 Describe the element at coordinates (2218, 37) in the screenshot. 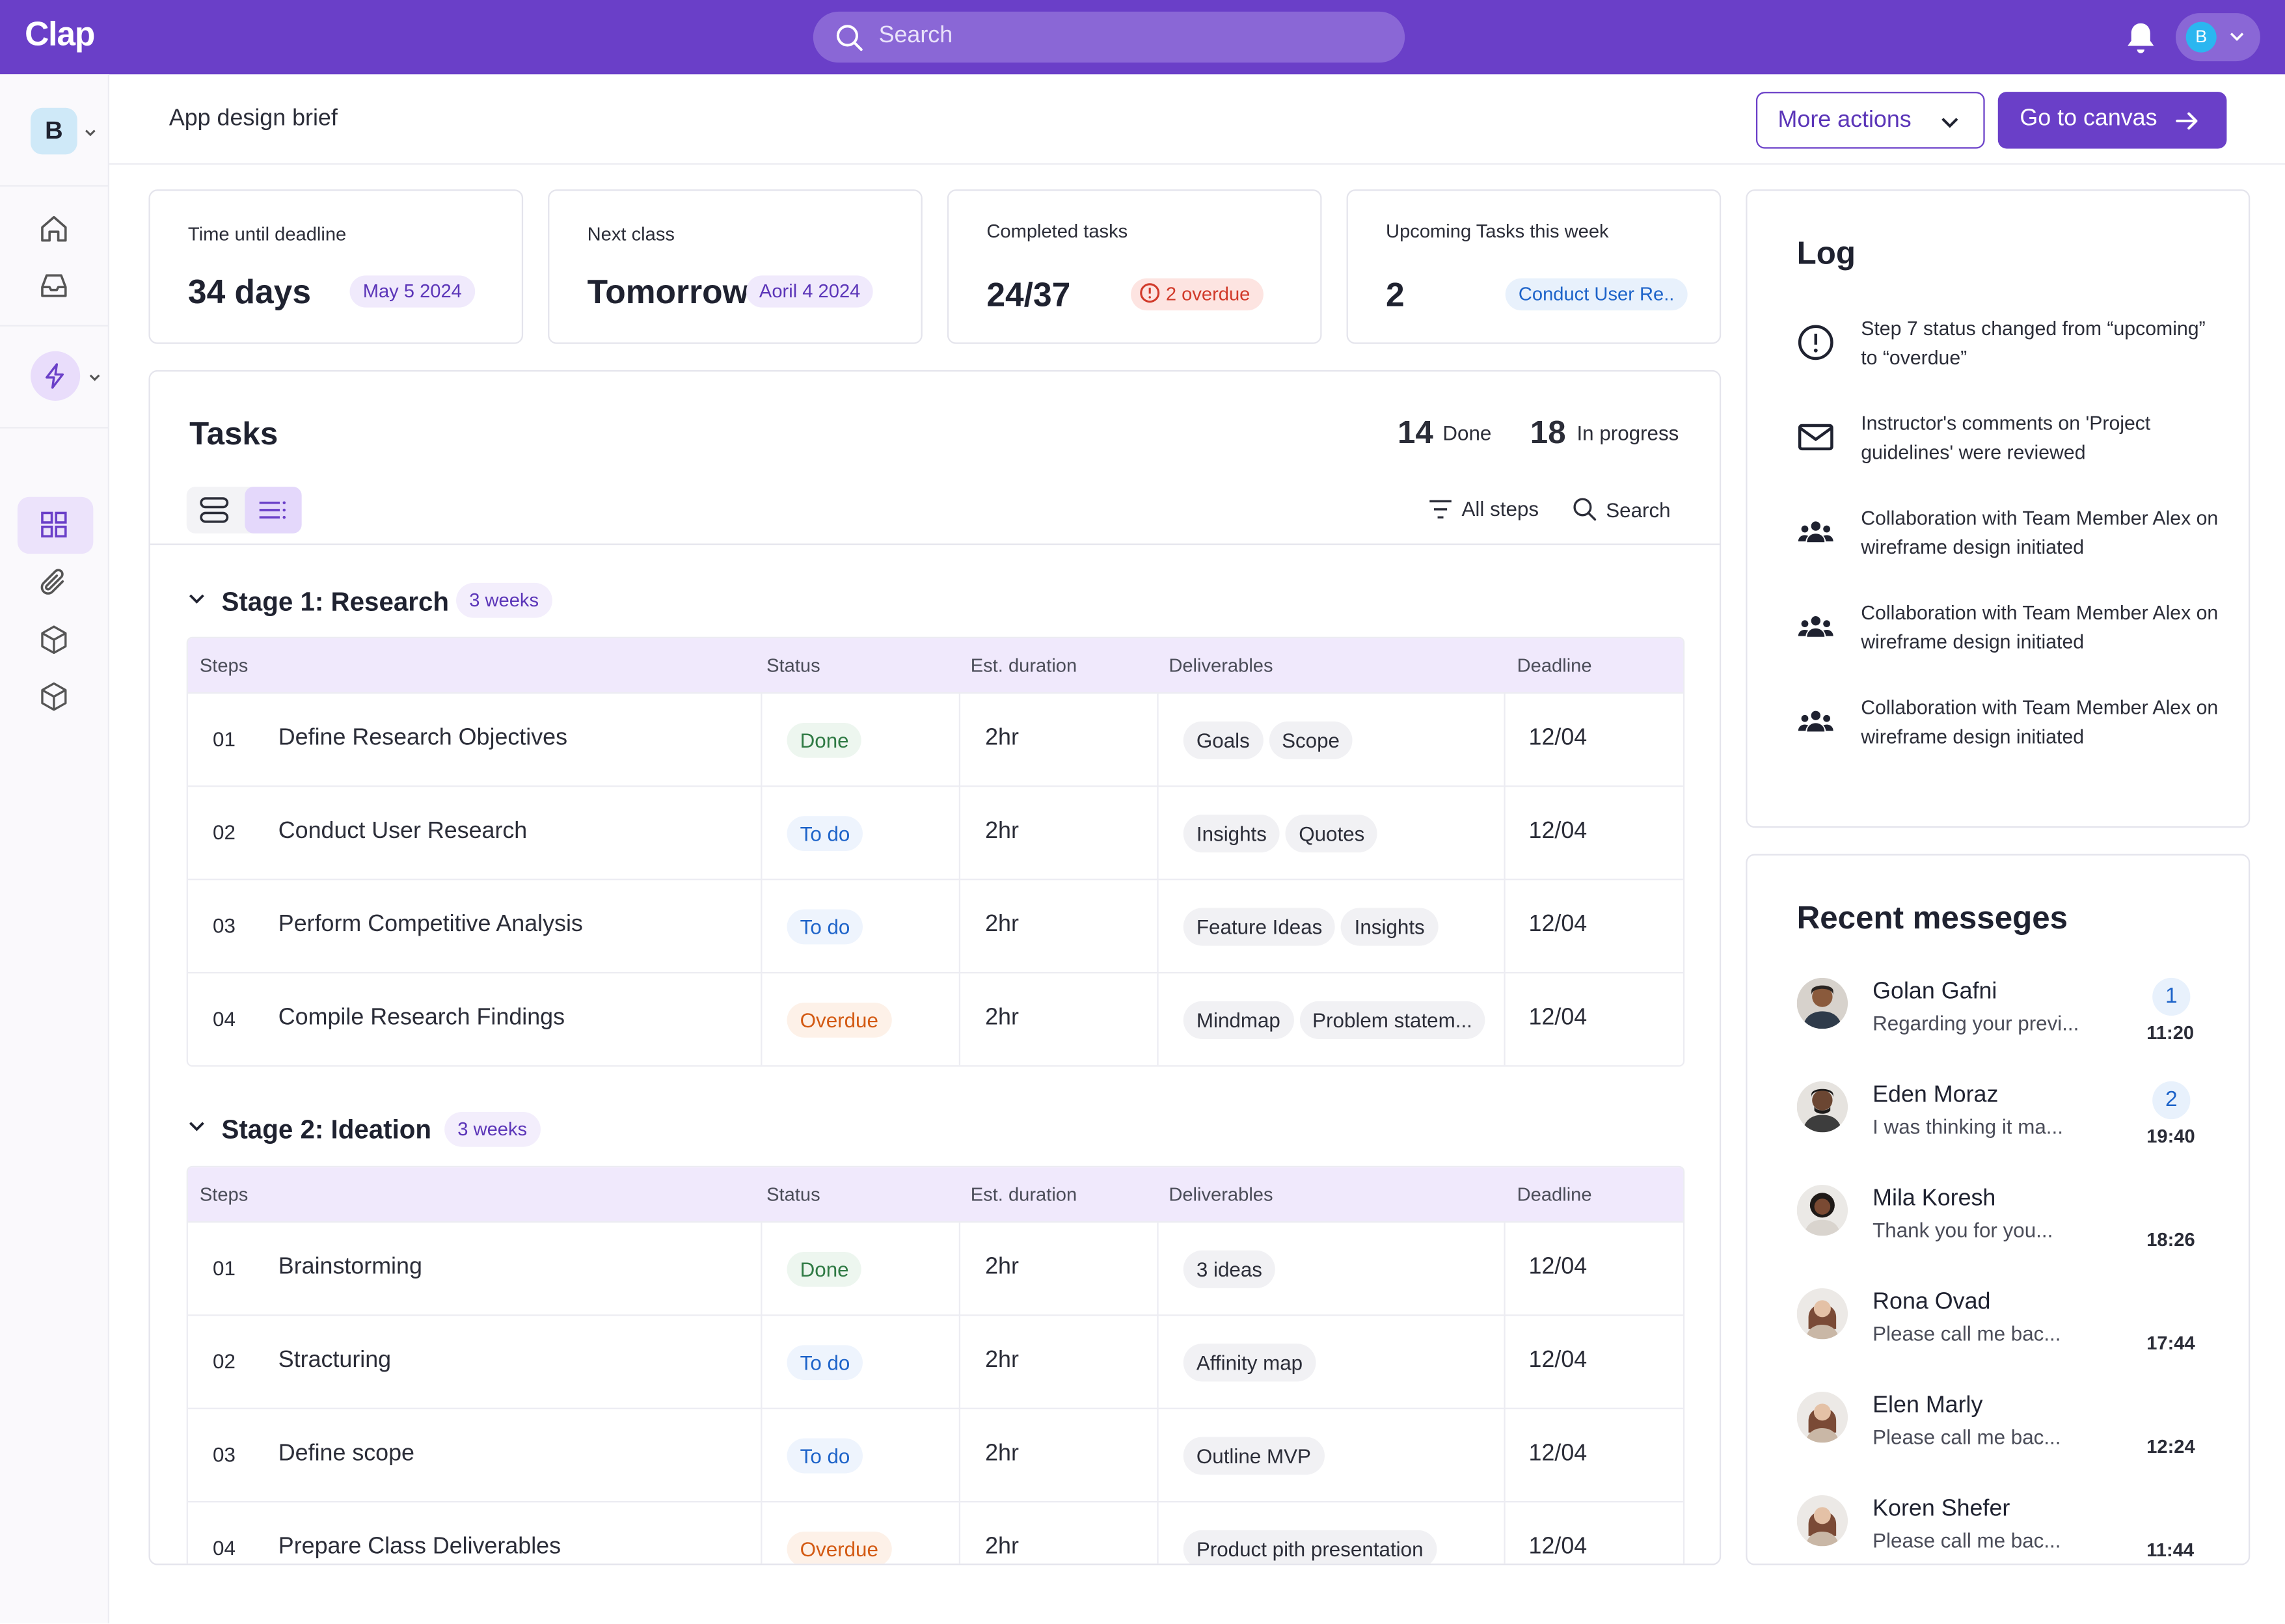

I see `user-menu: B` at that location.